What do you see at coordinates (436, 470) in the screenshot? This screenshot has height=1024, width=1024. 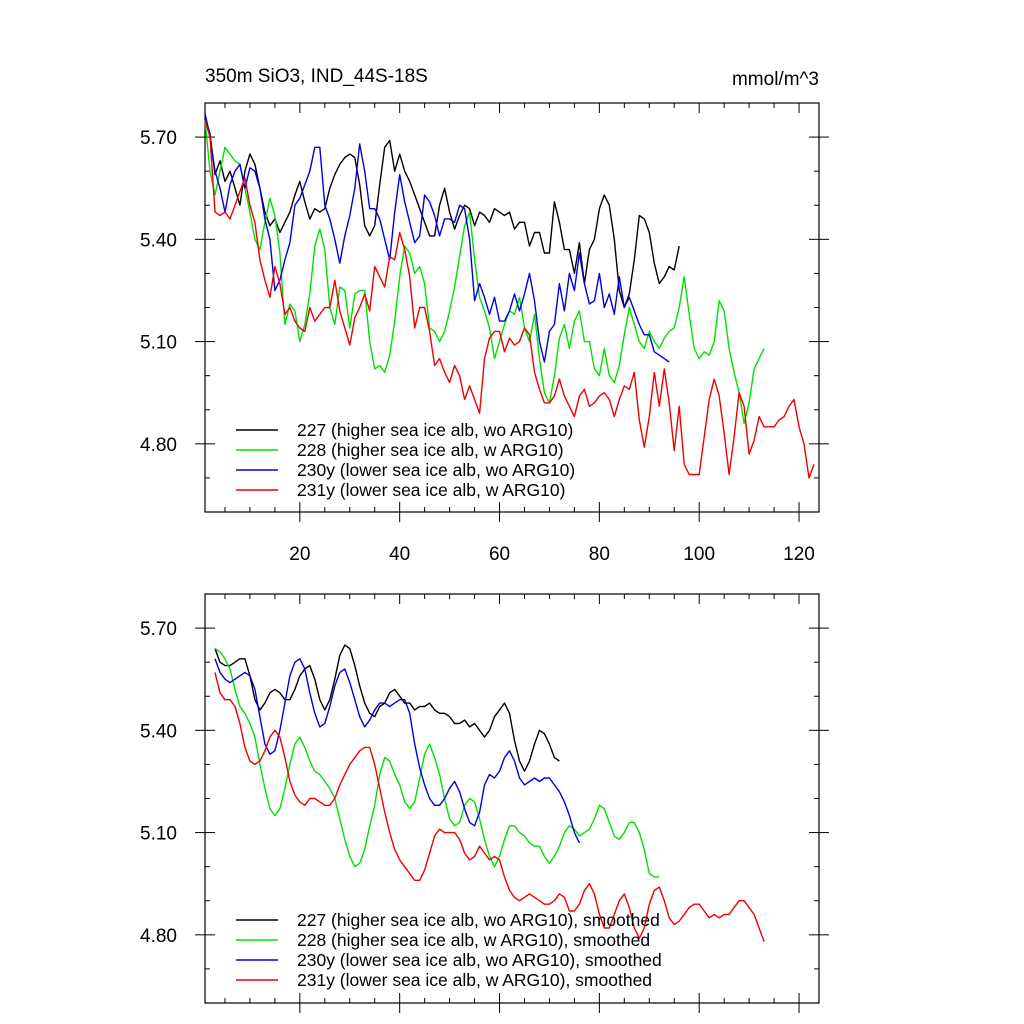 I see `legend-label-230y: 230y (lower sea ice alb, wo ARG10)` at bounding box center [436, 470].